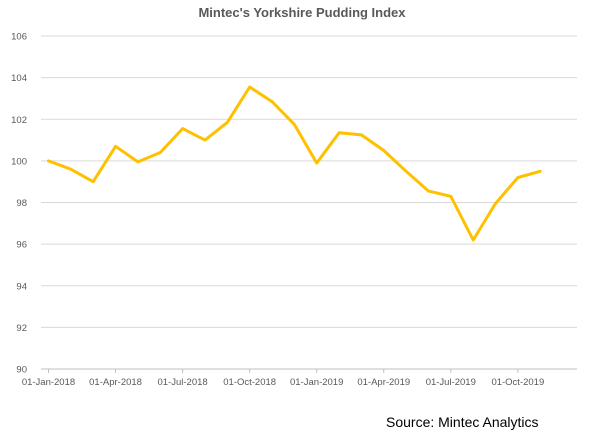 This screenshot has height=441, width=614. Describe the element at coordinates (21, 286) in the screenshot. I see `y-tick-label: 94` at that location.